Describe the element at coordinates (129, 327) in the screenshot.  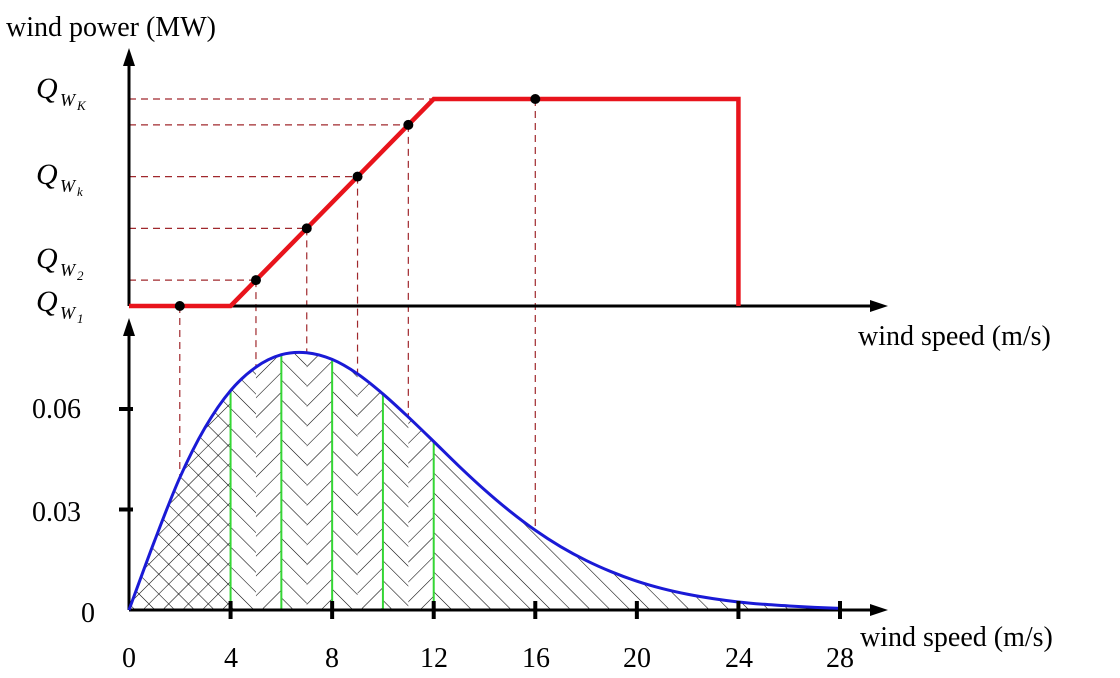
I see `bottom-y-axis-arrow` at that location.